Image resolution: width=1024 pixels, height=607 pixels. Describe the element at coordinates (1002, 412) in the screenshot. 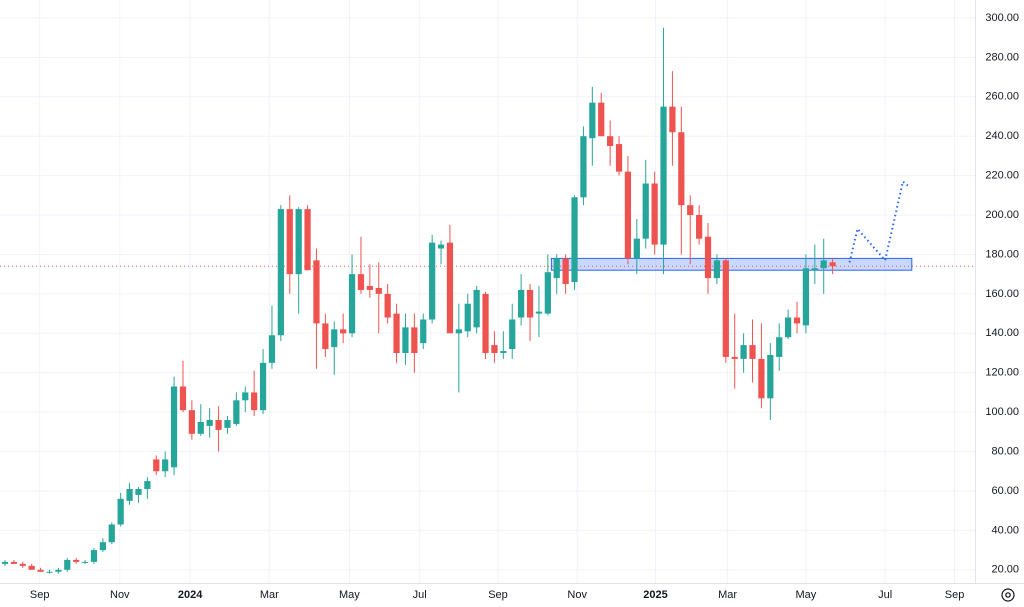

I see `y-tick-label: 100.00` at that location.